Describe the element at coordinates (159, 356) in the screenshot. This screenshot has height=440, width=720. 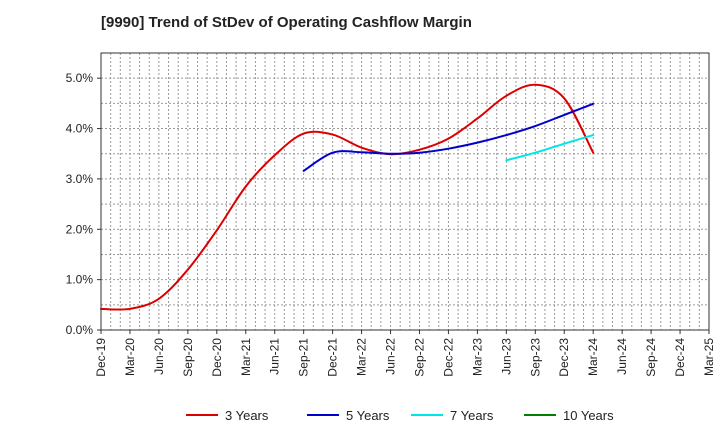
I see `x-tick-label: Jun-20` at that location.